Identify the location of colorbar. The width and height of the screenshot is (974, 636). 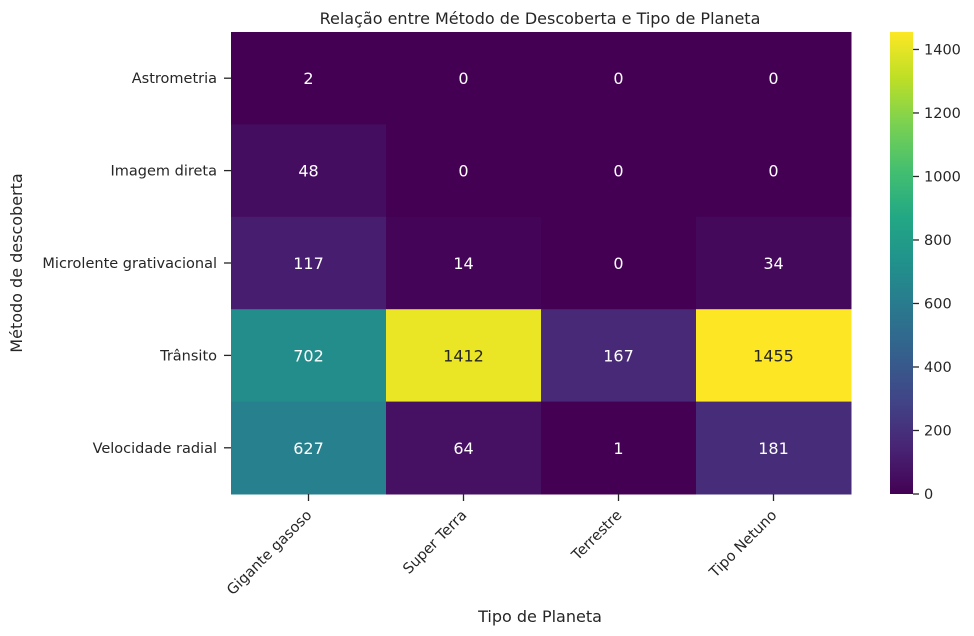
(901, 263).